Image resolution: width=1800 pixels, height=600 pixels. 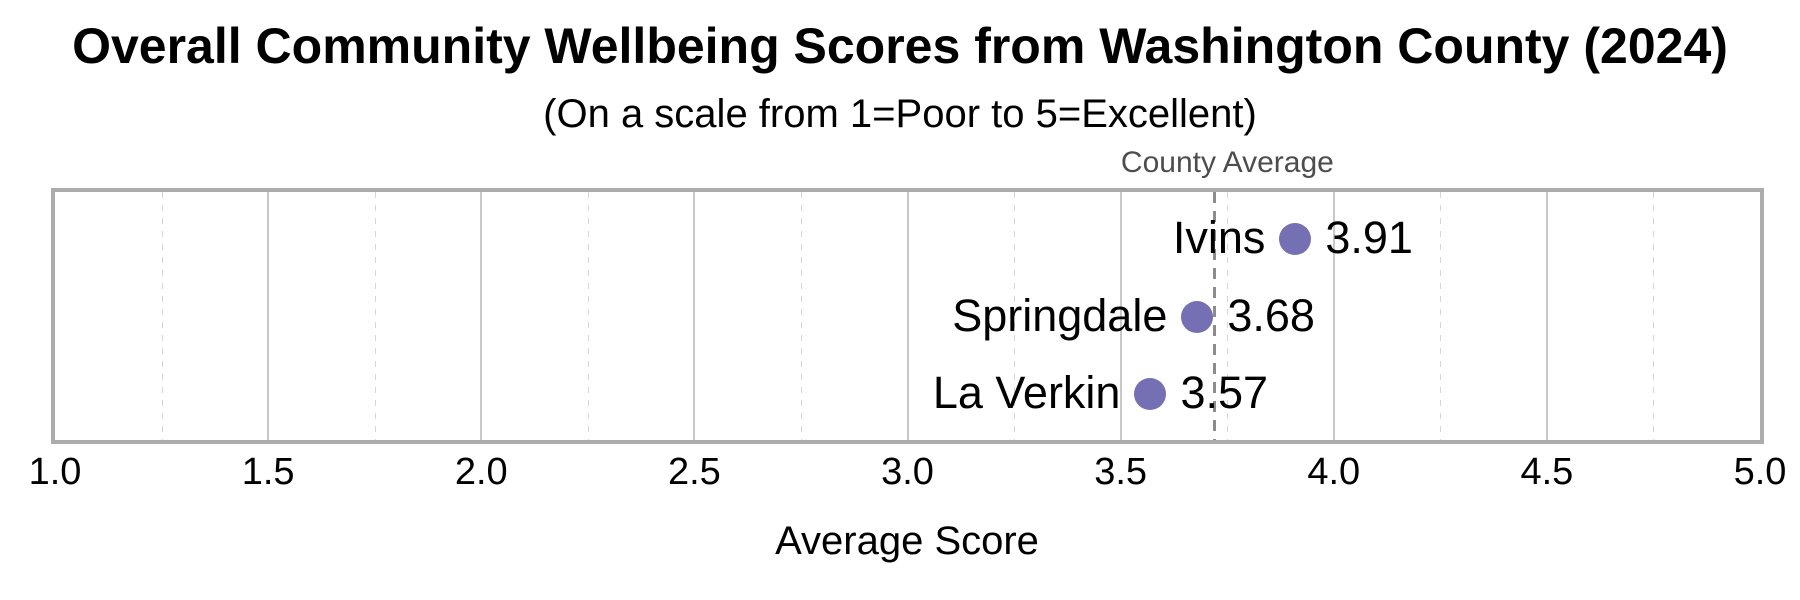 What do you see at coordinates (1369, 237) in the screenshot?
I see `data-point-value: 3.91` at bounding box center [1369, 237].